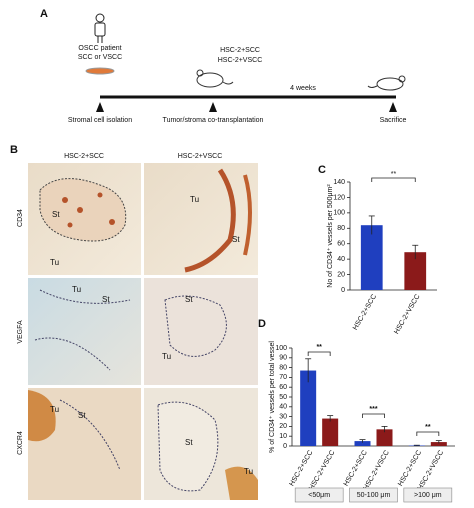 This screenshot has width=474, height=508. I want to click on step: Stromal cell isolation, so click(100, 120).